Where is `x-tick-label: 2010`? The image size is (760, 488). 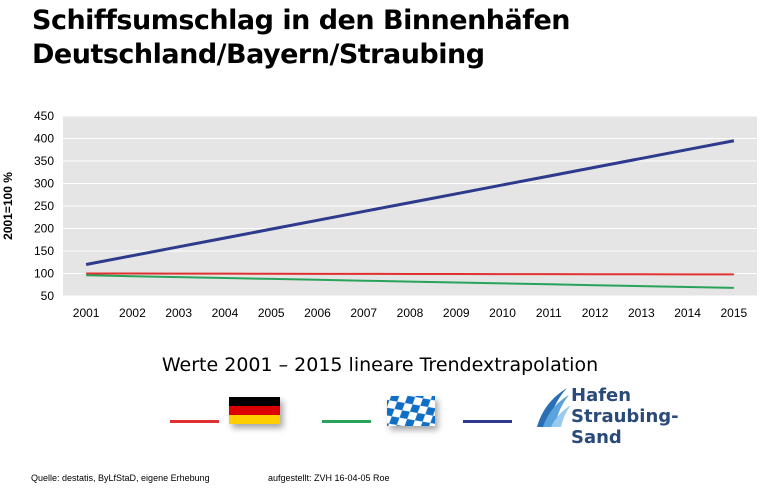 x-tick-label: 2010 is located at coordinates (502, 313).